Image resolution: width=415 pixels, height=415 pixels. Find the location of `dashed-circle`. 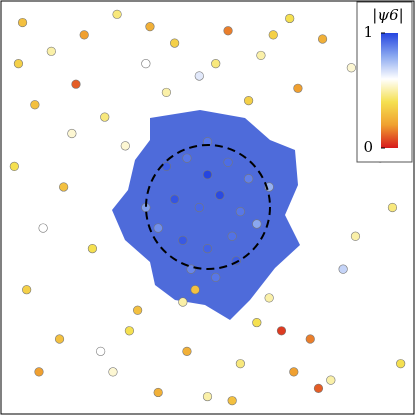

dashed-circle is located at coordinates (208, 207).